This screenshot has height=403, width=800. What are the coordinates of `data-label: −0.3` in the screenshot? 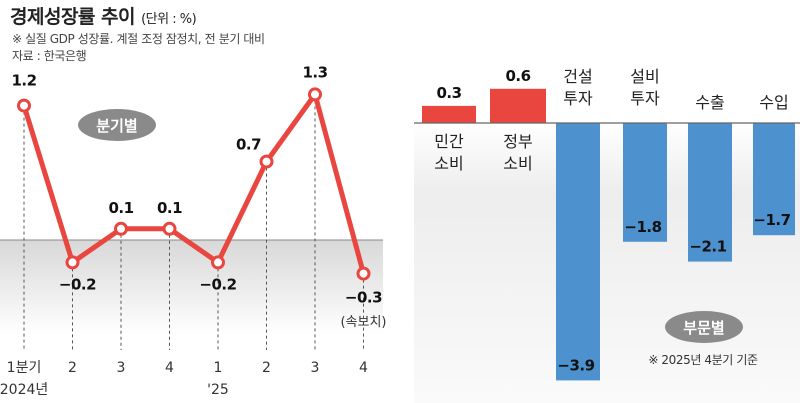 It's located at (363, 298).